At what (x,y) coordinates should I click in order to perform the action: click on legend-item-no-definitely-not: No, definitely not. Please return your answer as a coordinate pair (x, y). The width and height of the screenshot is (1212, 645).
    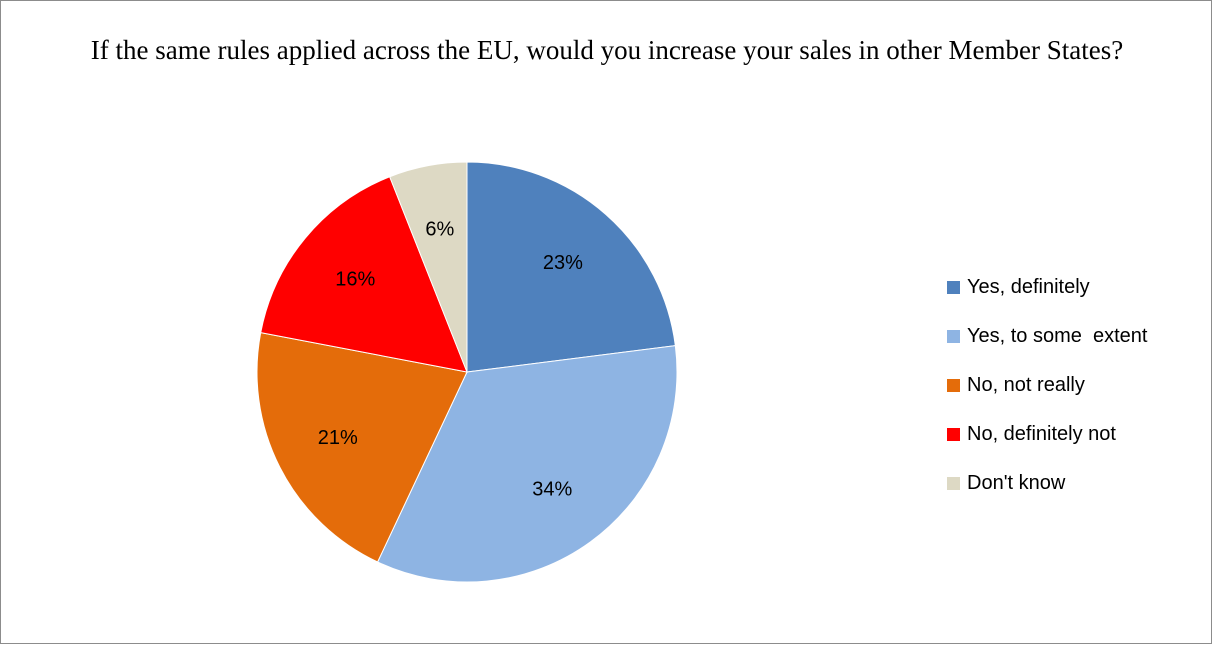
    Looking at the image, I should click on (1047, 434).